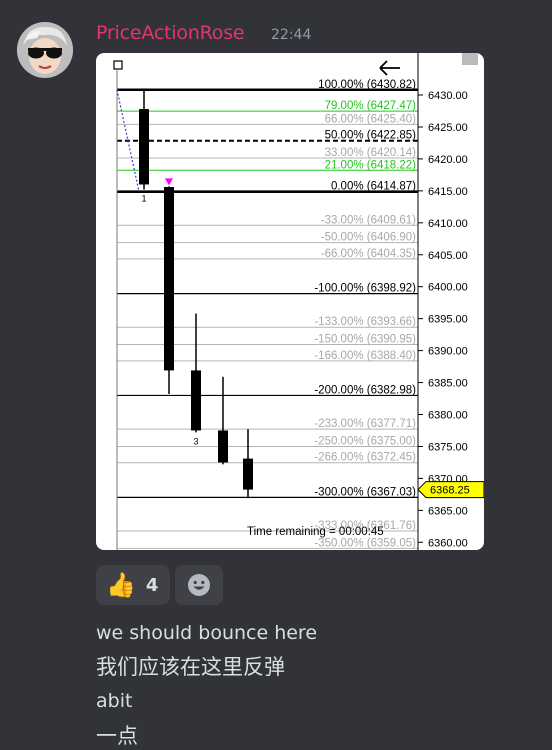 This screenshot has height=750, width=552. What do you see at coordinates (448, 192) in the screenshot?
I see `price-axis-tick-label: 6415.00` at bounding box center [448, 192].